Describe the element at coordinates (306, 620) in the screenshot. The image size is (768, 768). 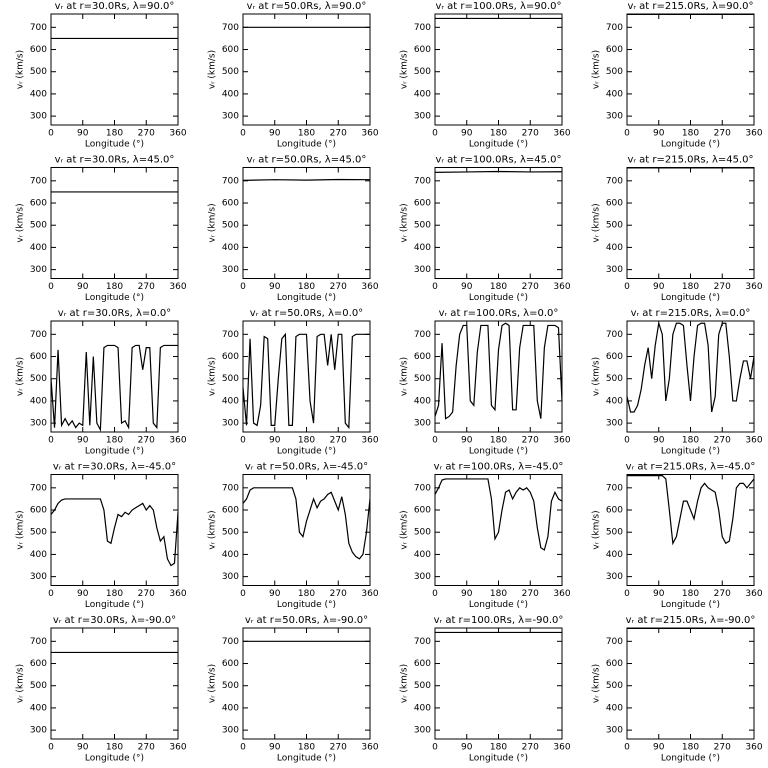
I see `panel-title: vᵣ at r=50.0Rs, λ=-90.0°` at that location.